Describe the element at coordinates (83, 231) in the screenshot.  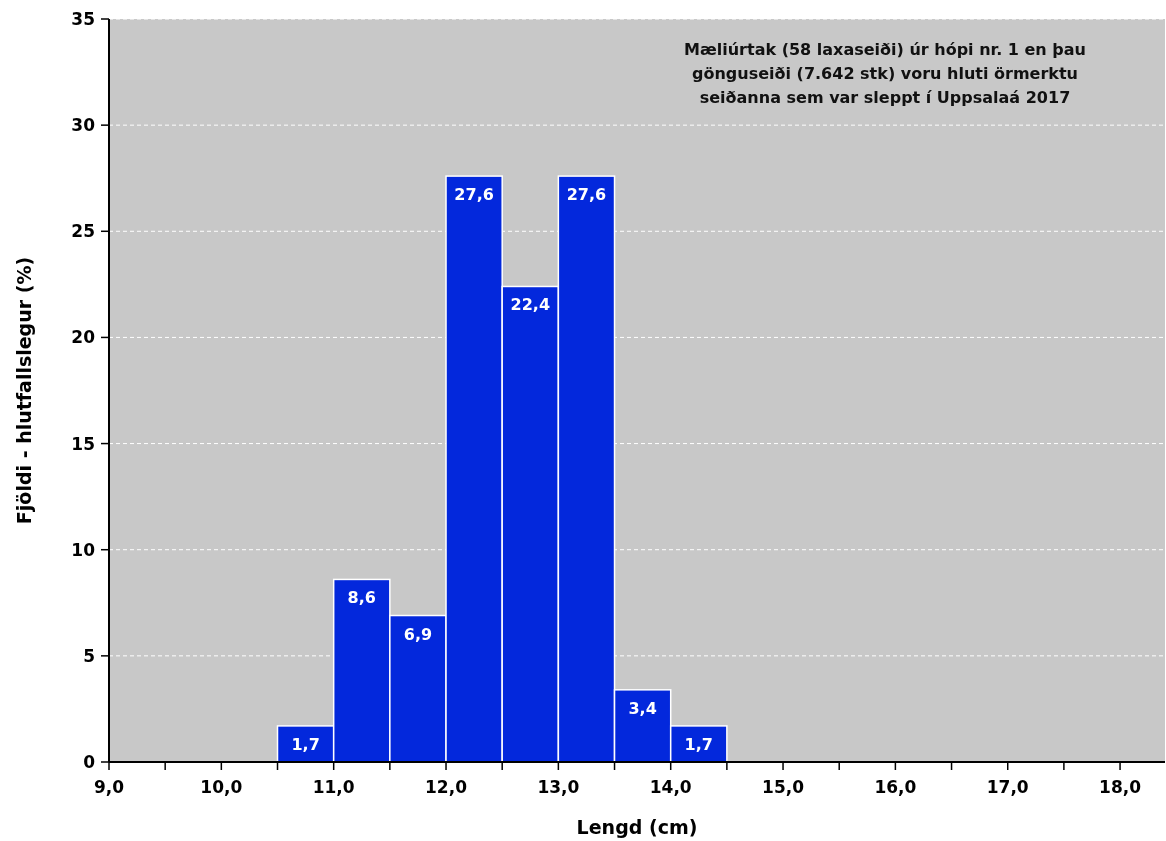
I see `y-tick-label: 25` at that location.